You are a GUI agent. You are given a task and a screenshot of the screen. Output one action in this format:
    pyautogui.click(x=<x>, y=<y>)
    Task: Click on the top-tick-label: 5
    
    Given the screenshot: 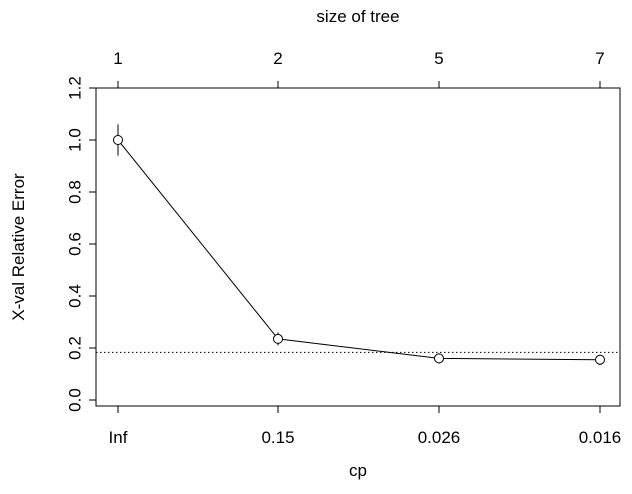 What is the action you would take?
    pyautogui.click(x=438, y=58)
    